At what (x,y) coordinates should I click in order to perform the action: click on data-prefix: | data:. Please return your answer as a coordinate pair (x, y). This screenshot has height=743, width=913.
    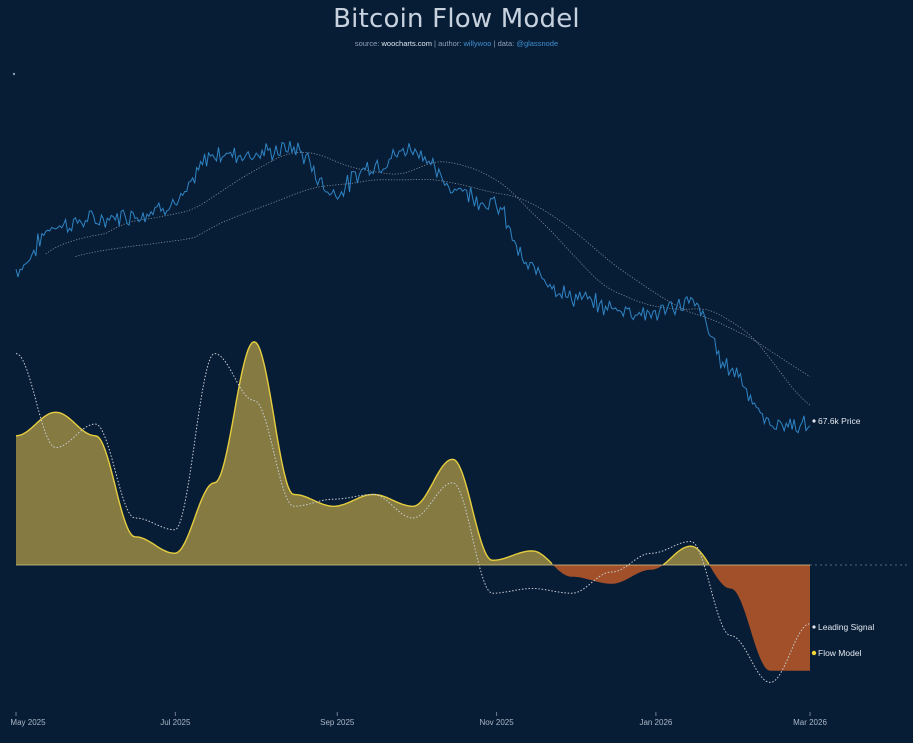
    Looking at the image, I should click on (504, 43).